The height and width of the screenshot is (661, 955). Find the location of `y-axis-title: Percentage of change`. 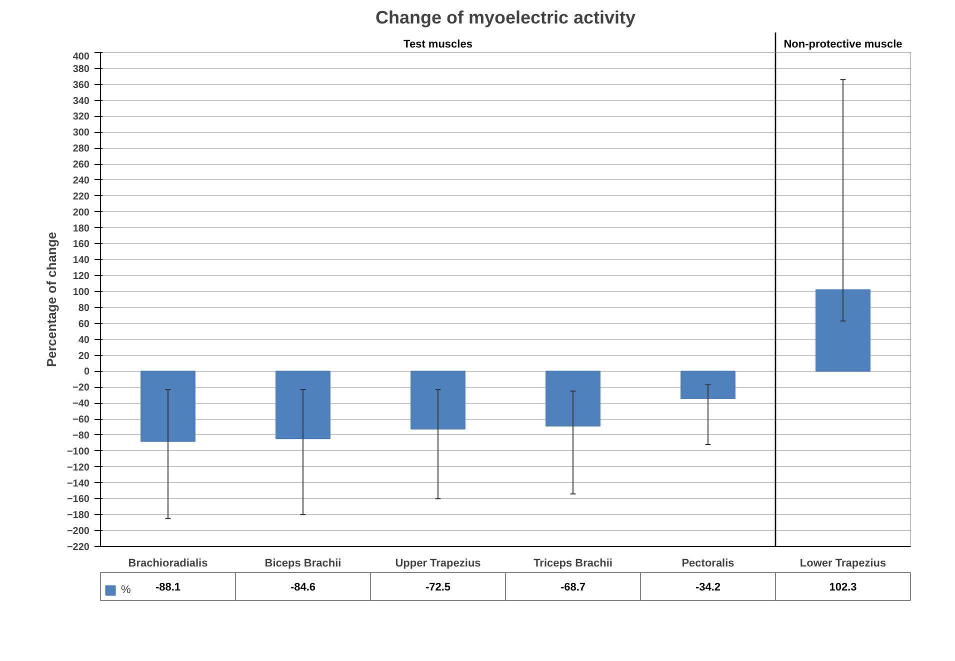

y-axis-title: Percentage of change is located at coordinates (51, 300).